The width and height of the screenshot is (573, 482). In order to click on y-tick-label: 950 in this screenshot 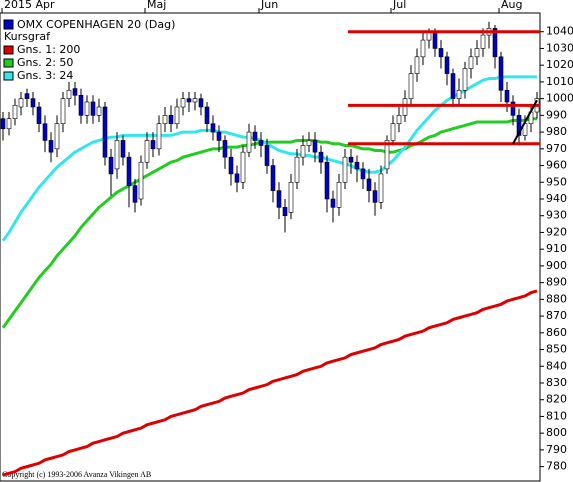, I will do `click(556, 181)`.